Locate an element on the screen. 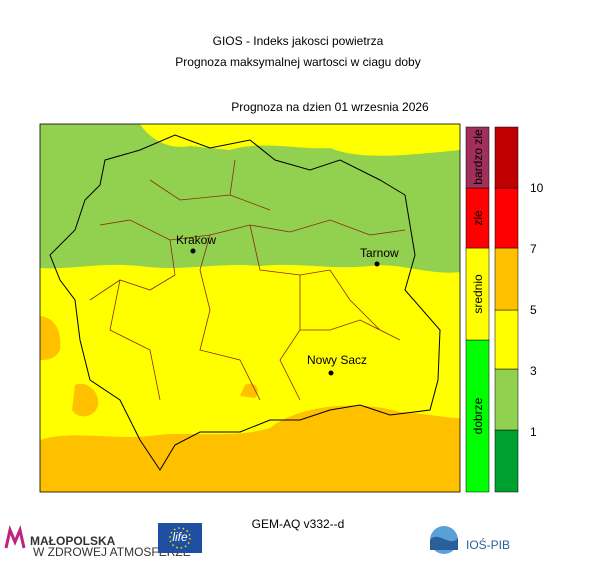 The width and height of the screenshot is (595, 571). city-label: Tarnow is located at coordinates (379, 253).